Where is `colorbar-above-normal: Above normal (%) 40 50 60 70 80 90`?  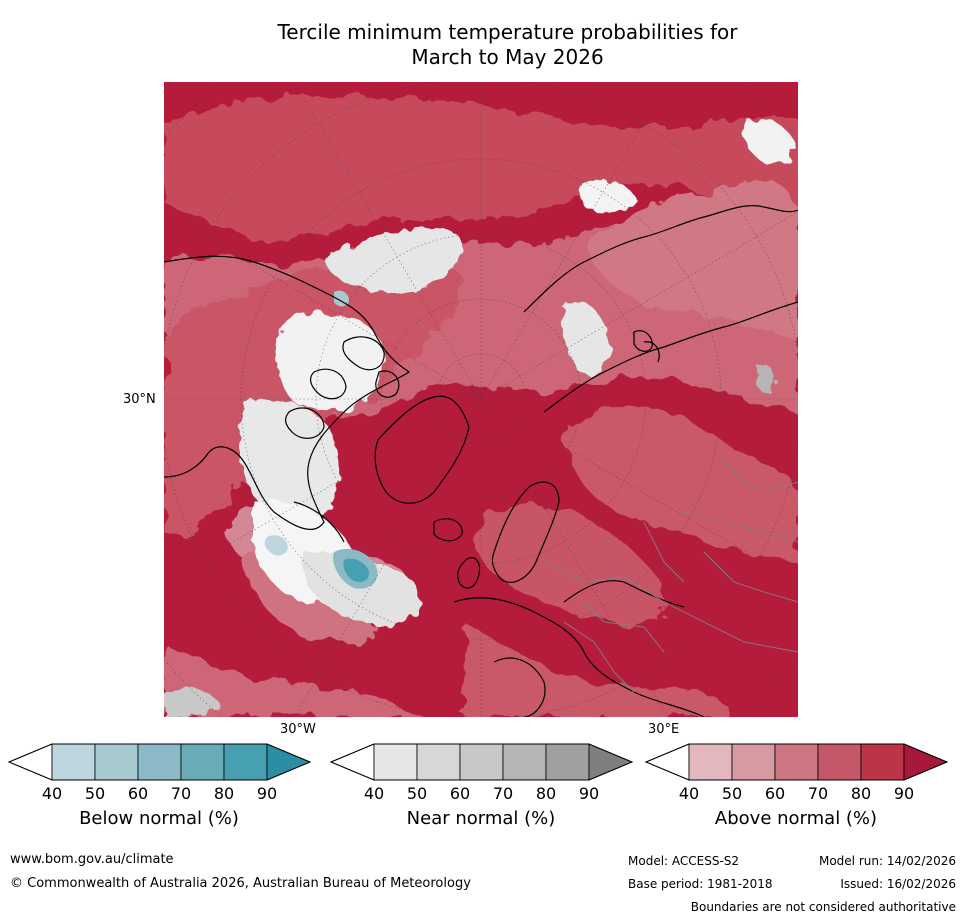 colorbar-above-normal: Above normal (%) 40 50 60 70 80 90 is located at coordinates (796, 788).